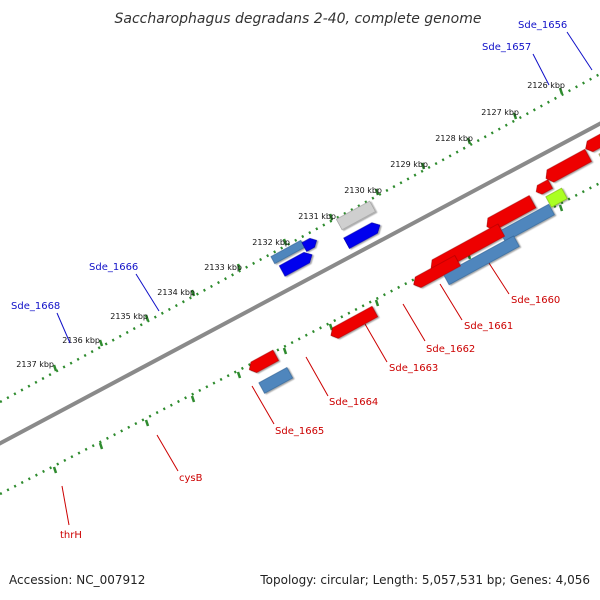 This screenshot has height=600, width=600. What do you see at coordinates (353, 402) in the screenshot?
I see `gene-label-sde-1664: Sde_1664` at bounding box center [353, 402].